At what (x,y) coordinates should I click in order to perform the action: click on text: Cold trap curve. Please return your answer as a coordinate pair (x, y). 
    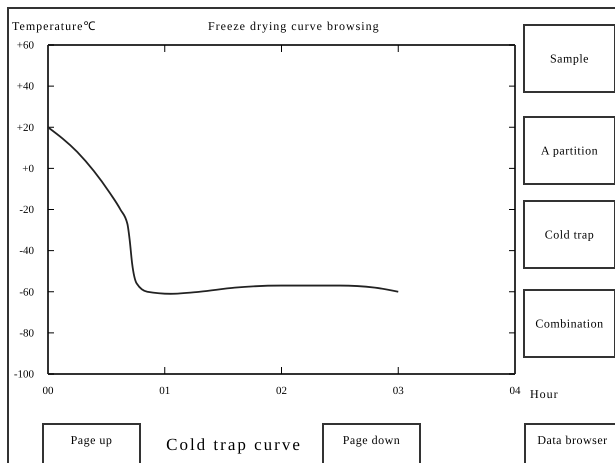
    Looking at the image, I should click on (234, 444).